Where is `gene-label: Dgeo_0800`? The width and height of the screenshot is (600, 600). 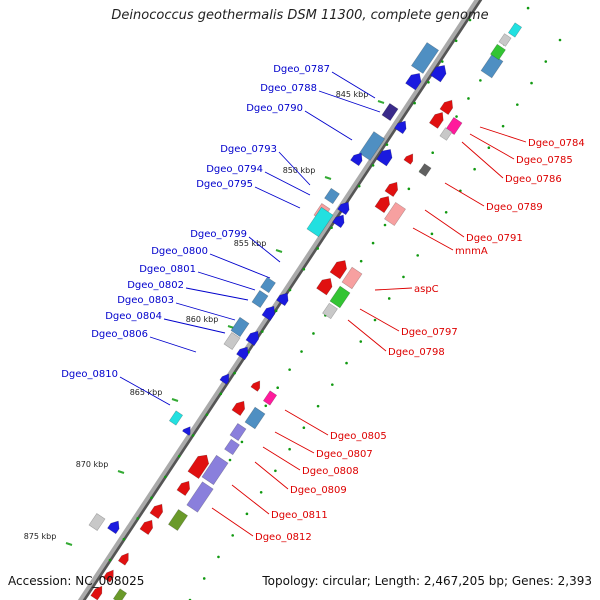 gene-label: Dgeo_0800 is located at coordinates (179, 251).